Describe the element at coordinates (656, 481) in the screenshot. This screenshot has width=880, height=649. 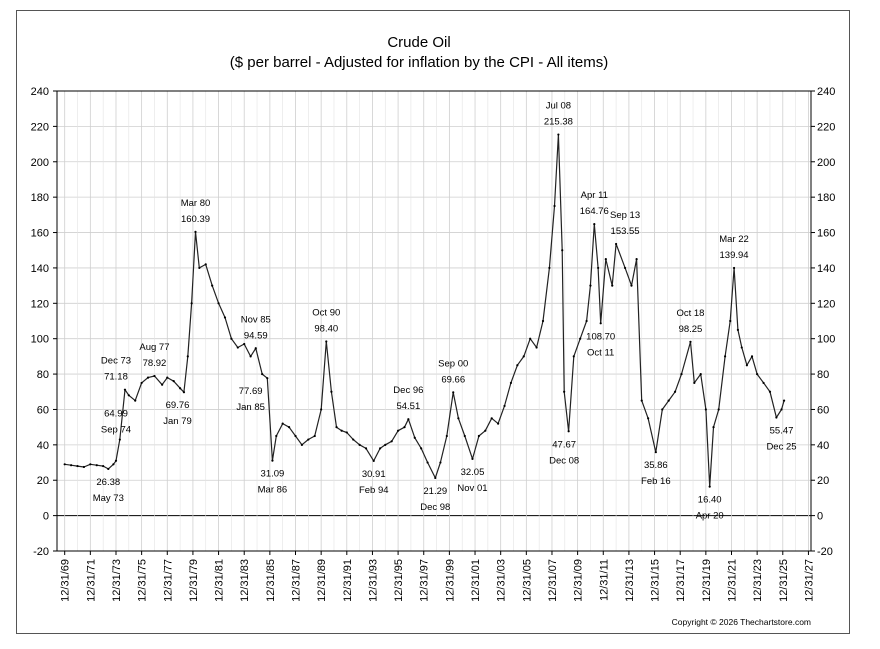
I see `annotation-date: Feb 16` at that location.